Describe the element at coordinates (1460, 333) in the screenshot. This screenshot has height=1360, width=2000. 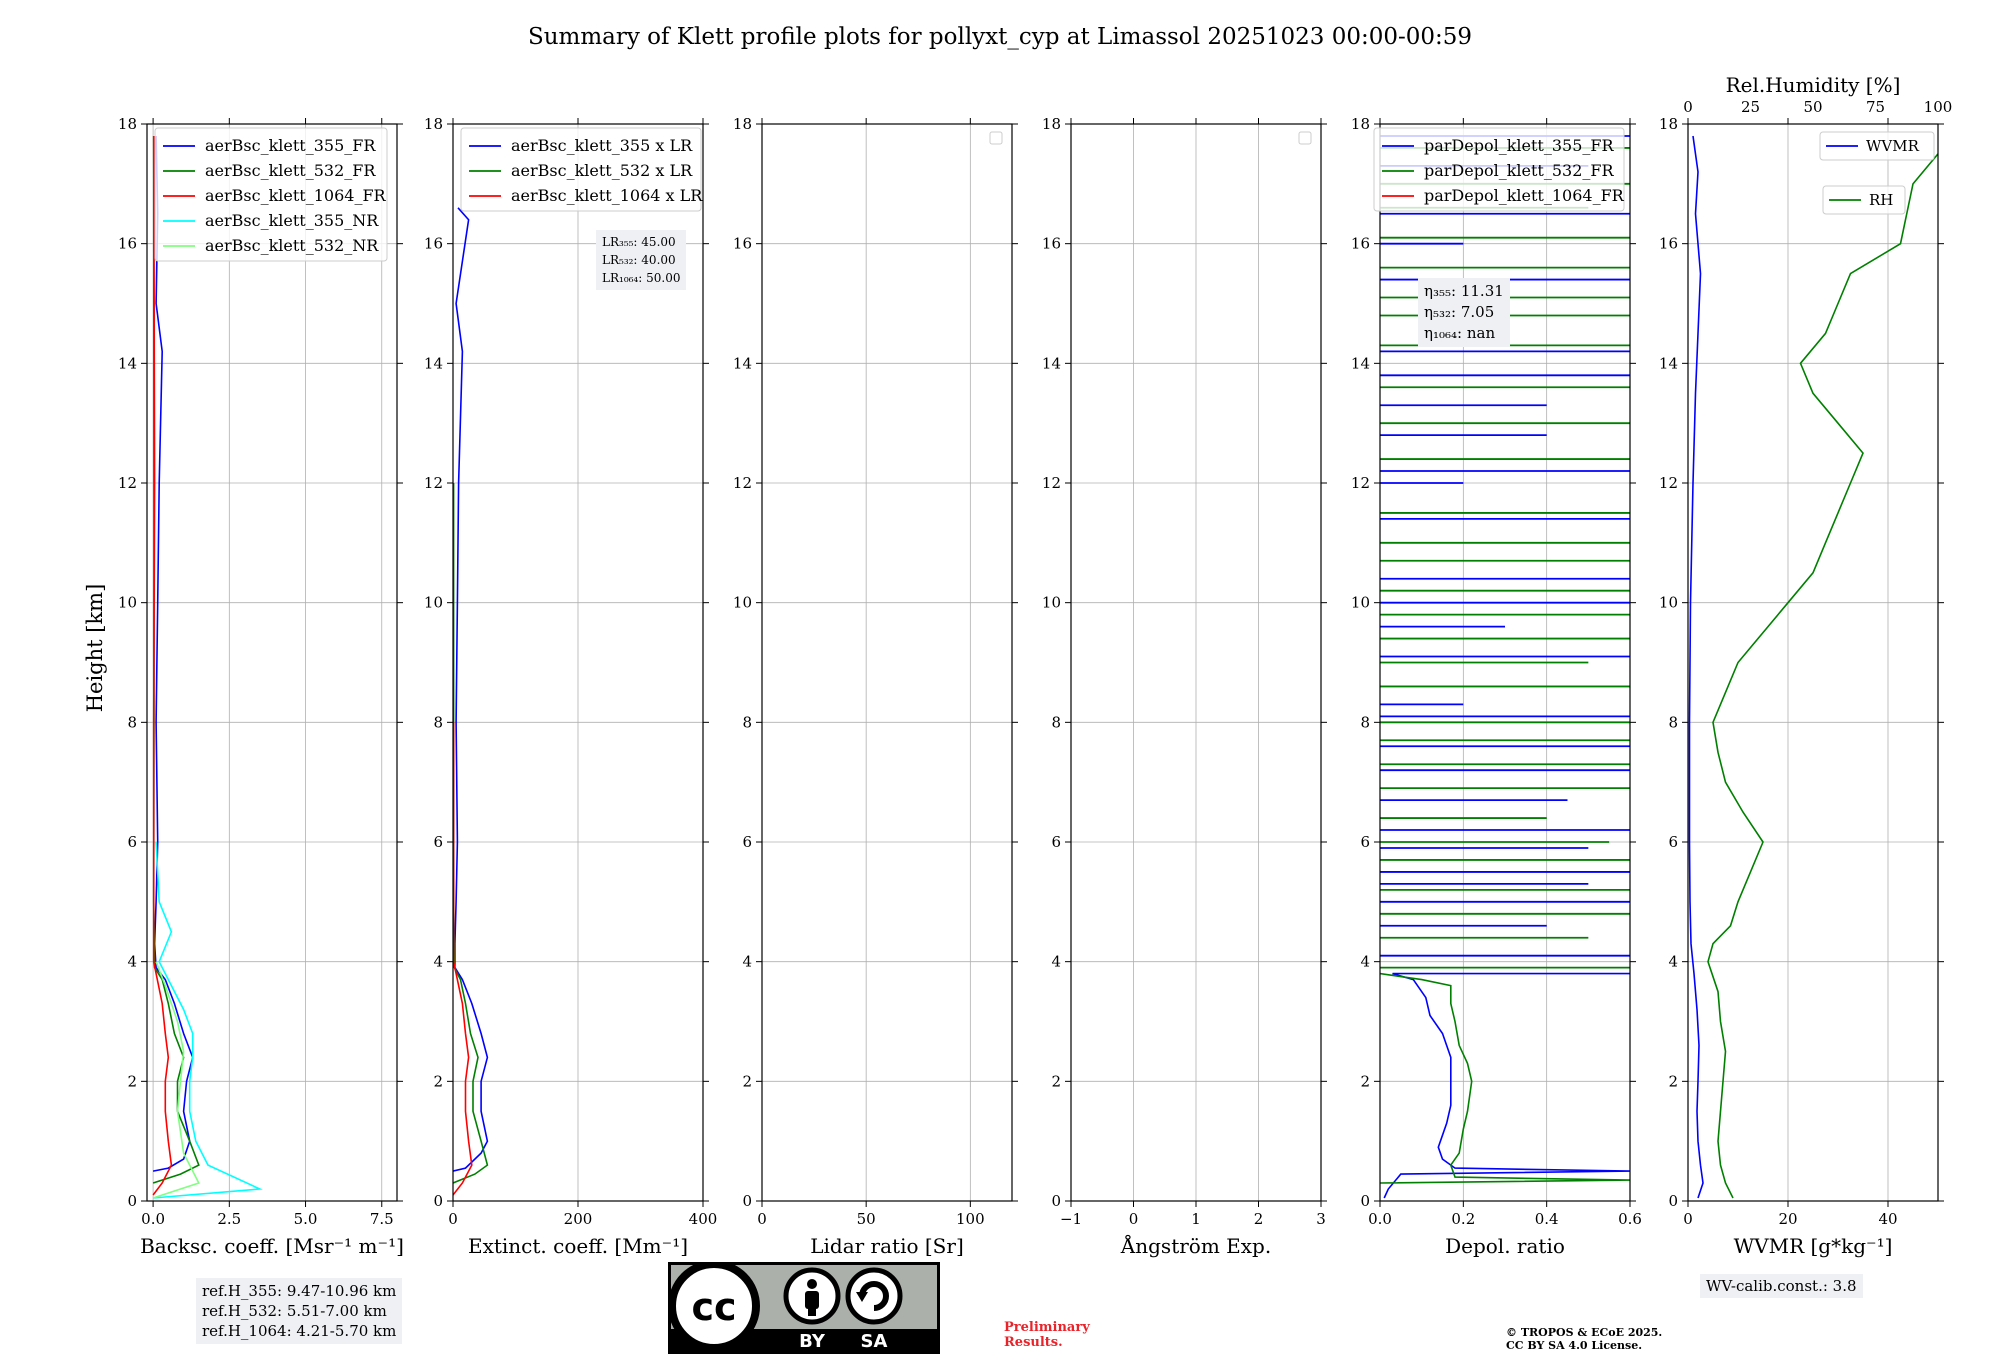
I see `eta-1064-text: η₁₀₆₄: nan` at that location.